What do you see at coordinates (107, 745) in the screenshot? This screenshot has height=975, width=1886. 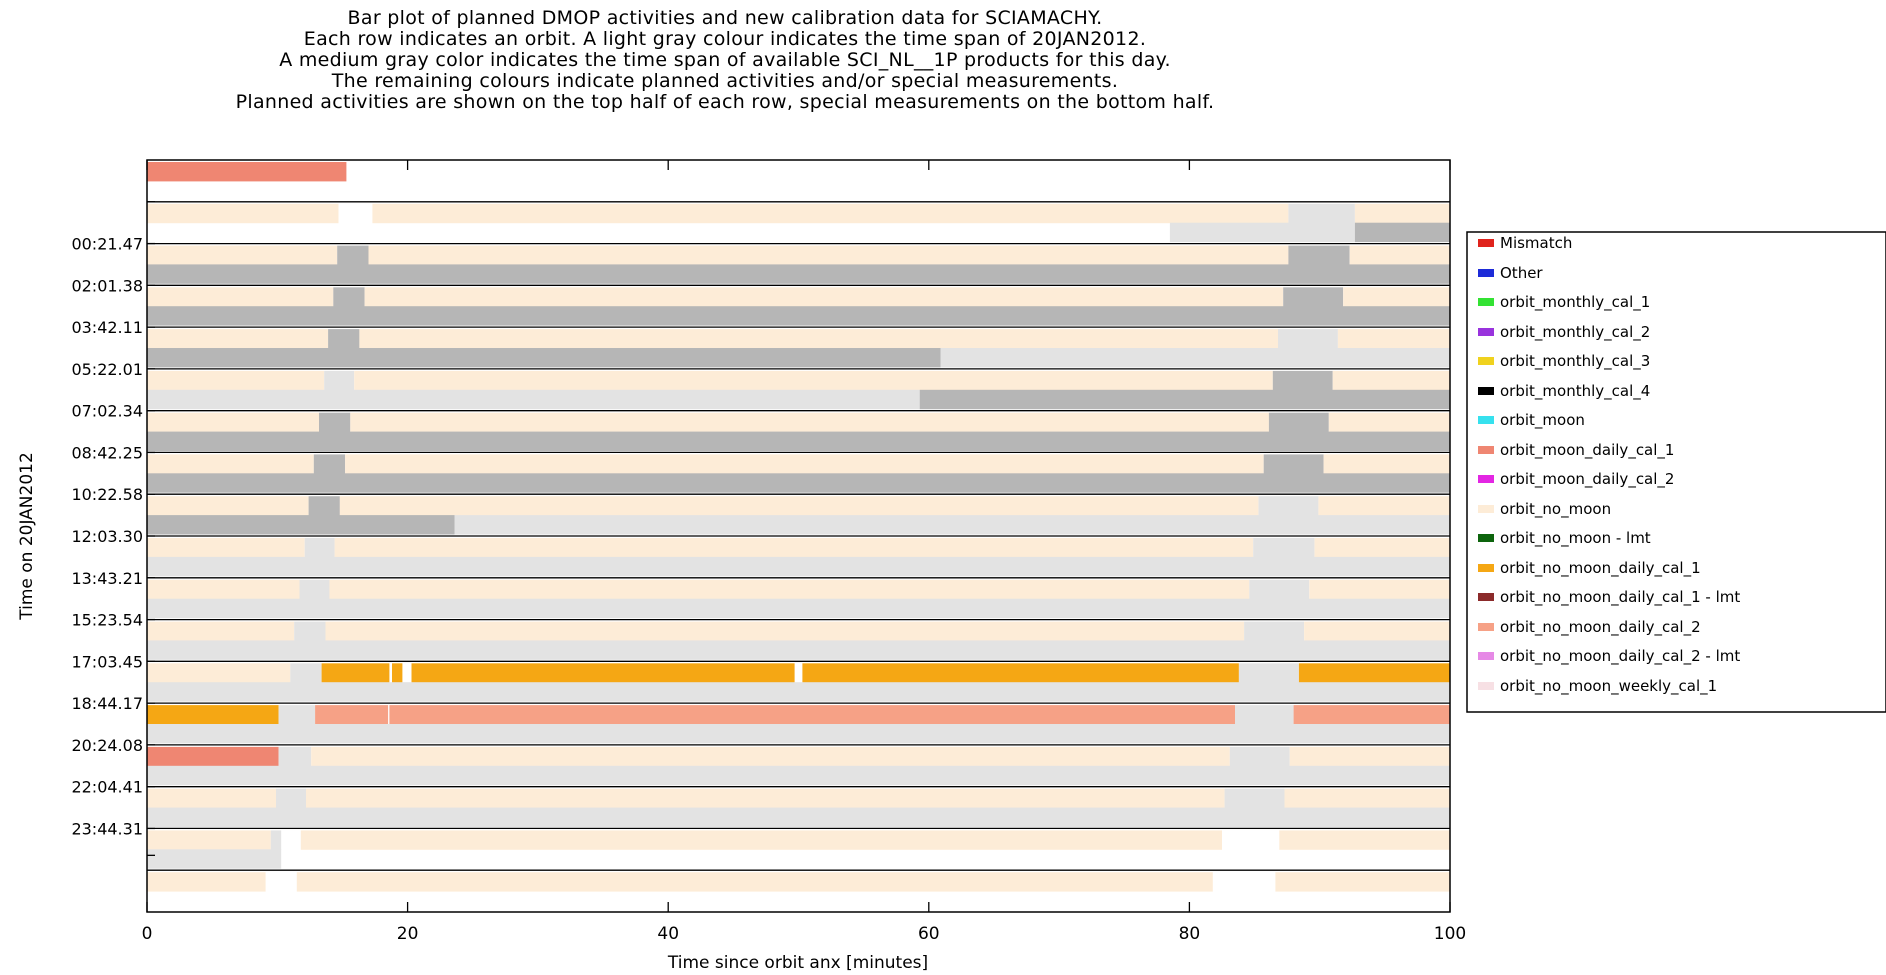 I see `y-tick-label: 20:24.08` at bounding box center [107, 745].